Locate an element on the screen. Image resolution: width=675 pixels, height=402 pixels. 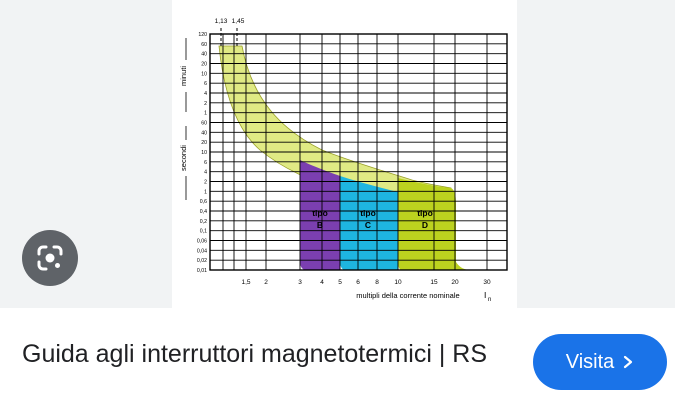
x-tick-label: 6 is located at coordinates (358, 282).